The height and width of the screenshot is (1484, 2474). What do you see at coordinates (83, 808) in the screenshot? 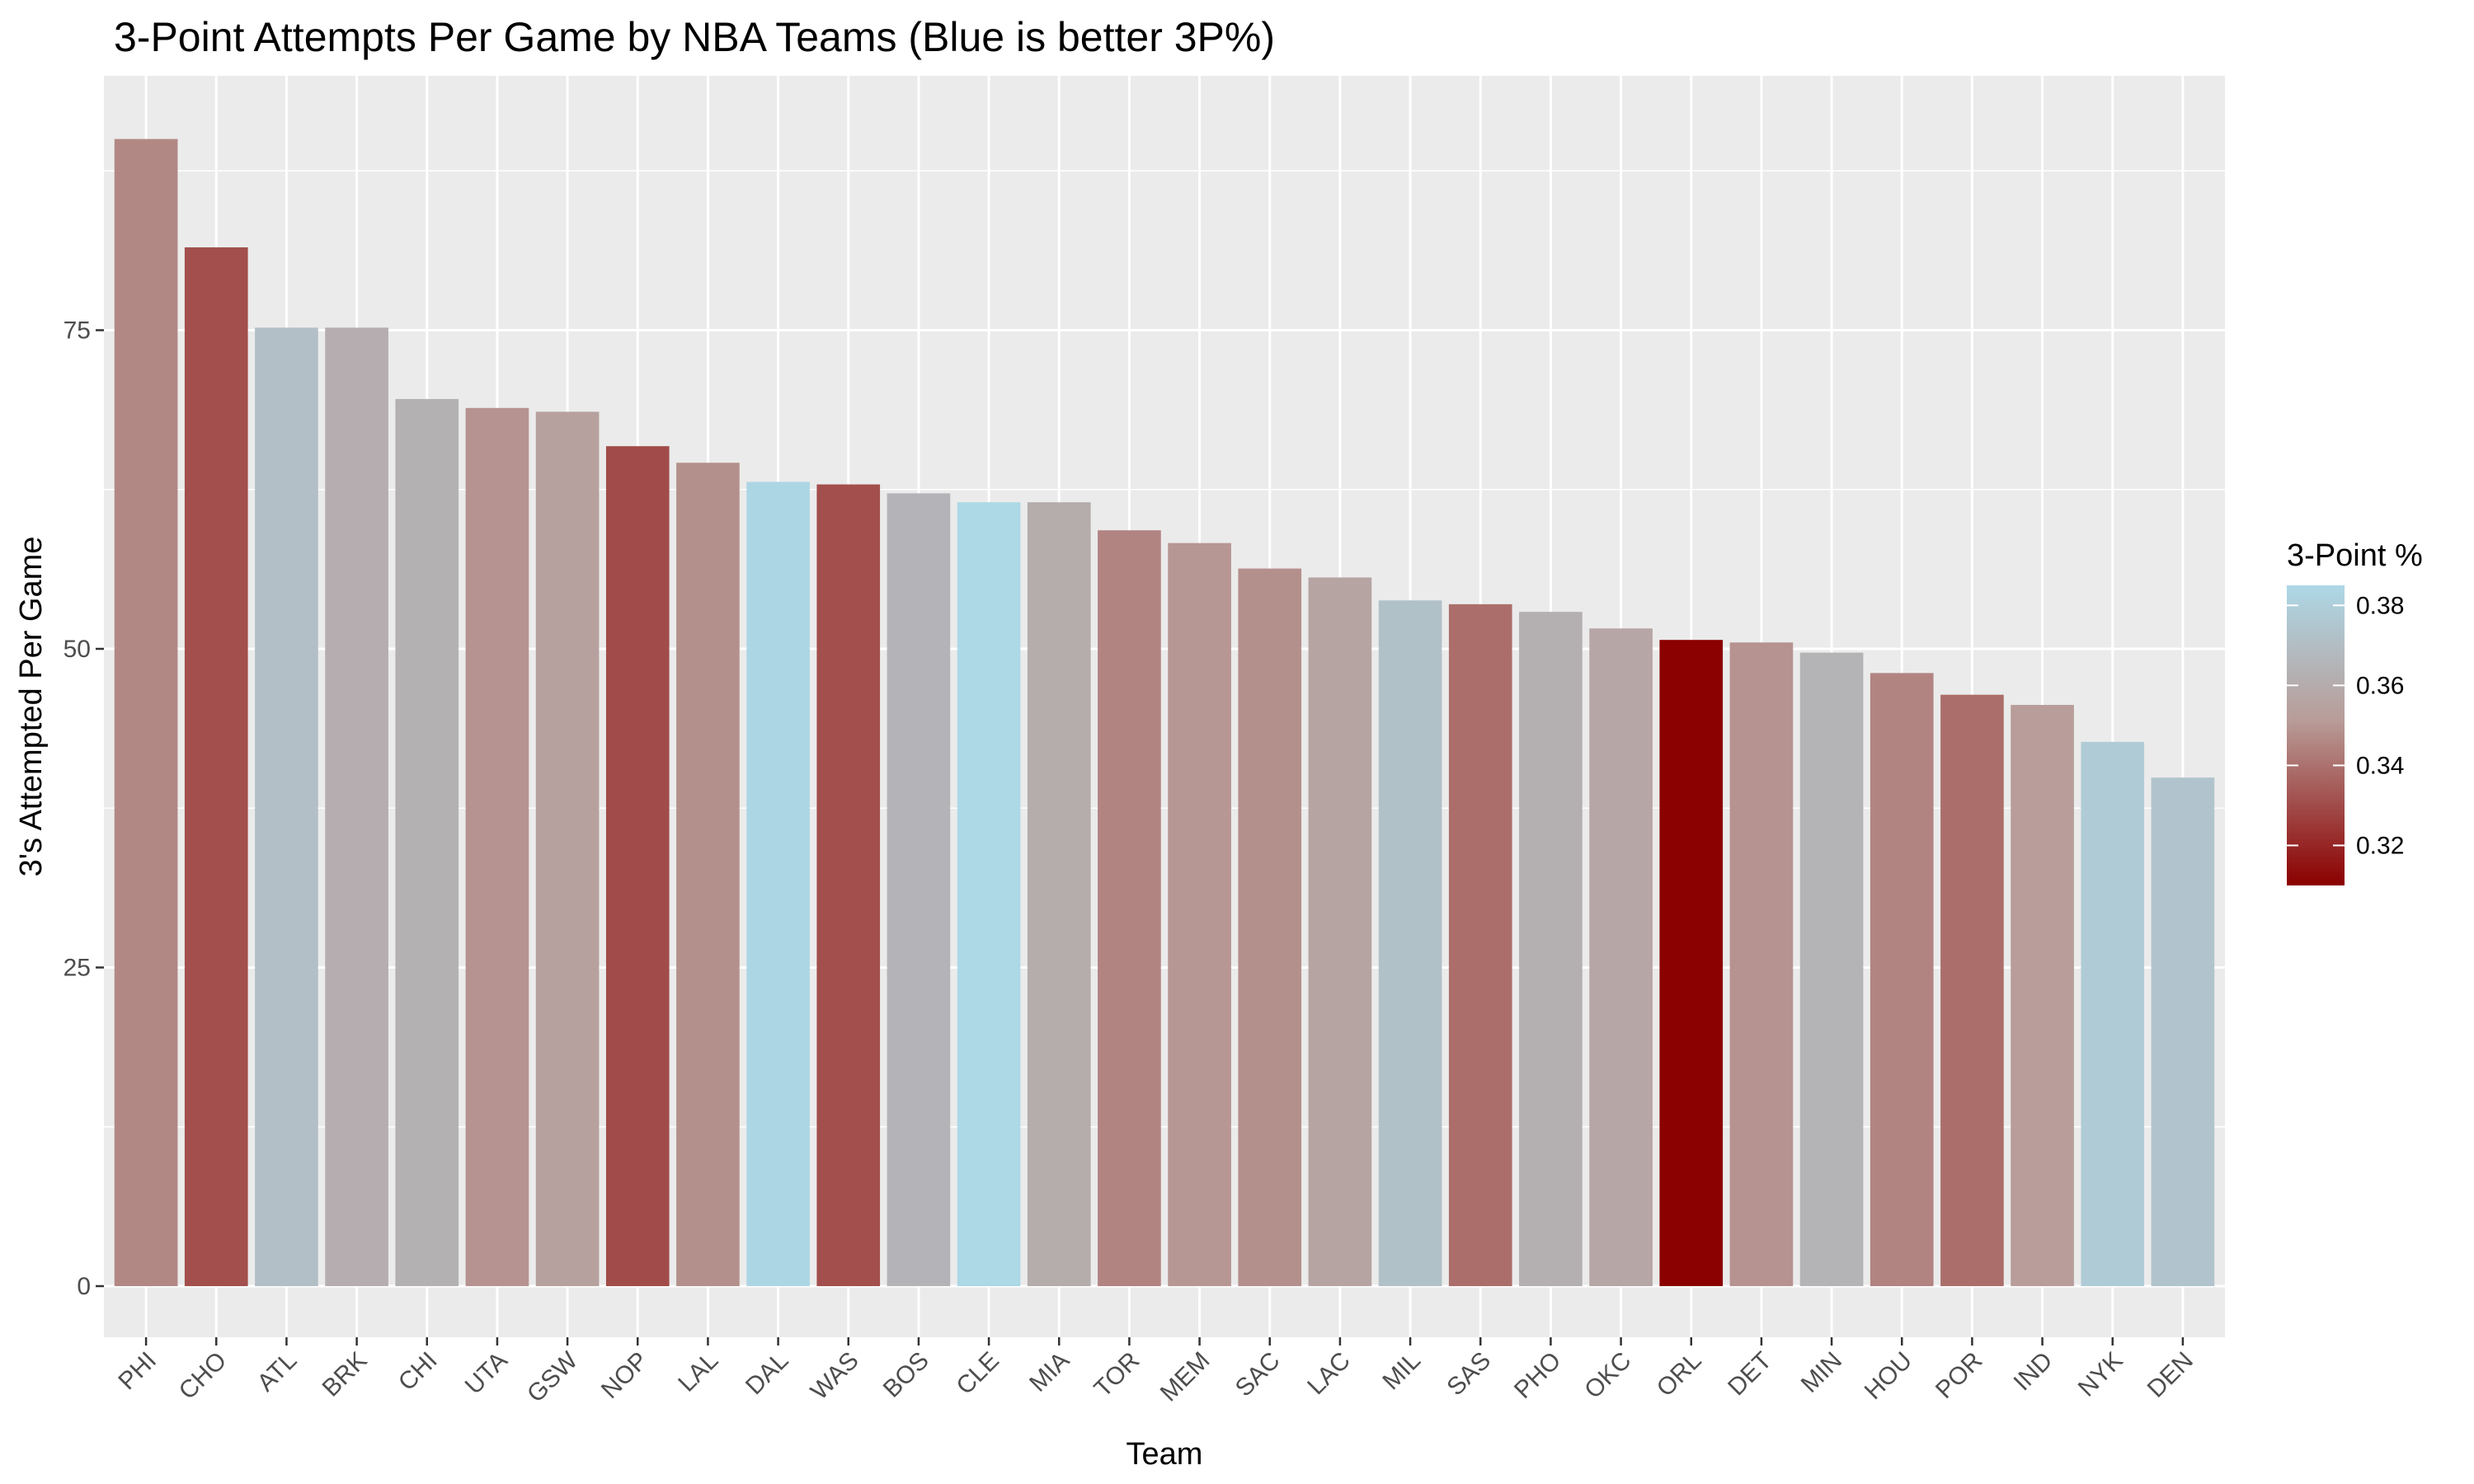
I see `y-axis-ticks: 0 25 50 75` at bounding box center [83, 808].